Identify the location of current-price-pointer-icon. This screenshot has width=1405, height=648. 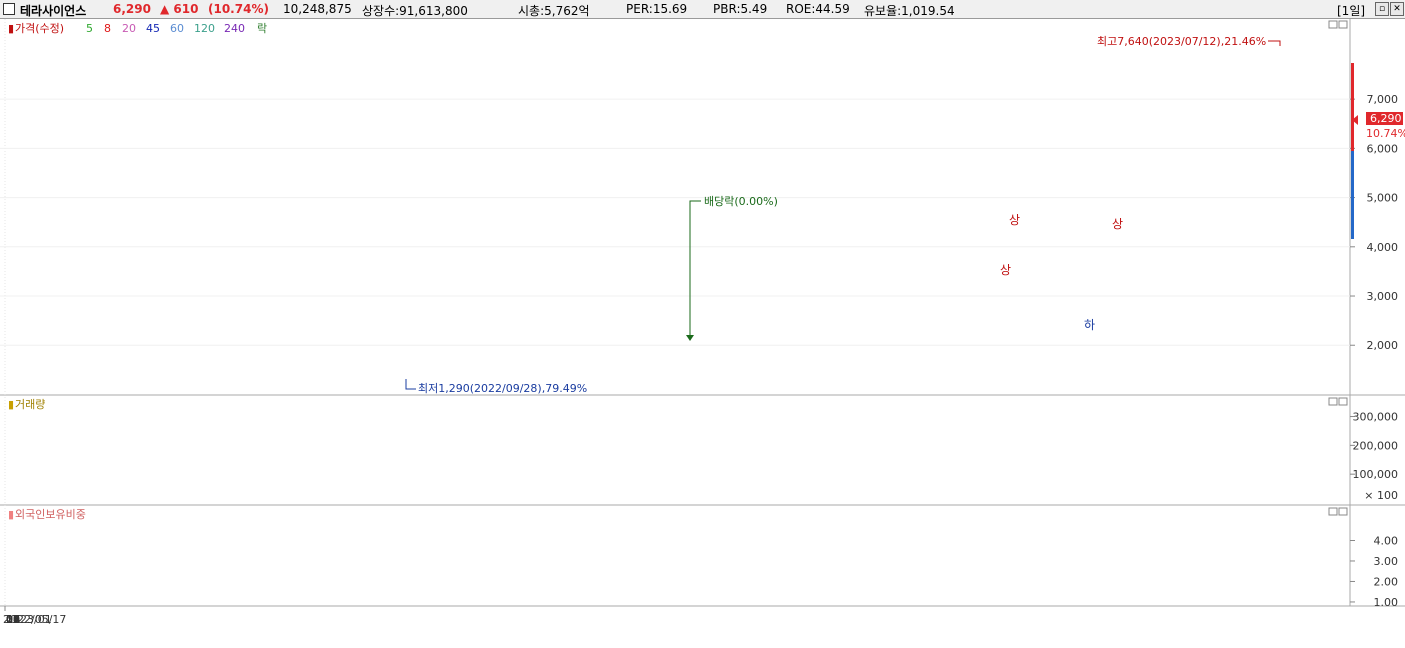
(1355, 120).